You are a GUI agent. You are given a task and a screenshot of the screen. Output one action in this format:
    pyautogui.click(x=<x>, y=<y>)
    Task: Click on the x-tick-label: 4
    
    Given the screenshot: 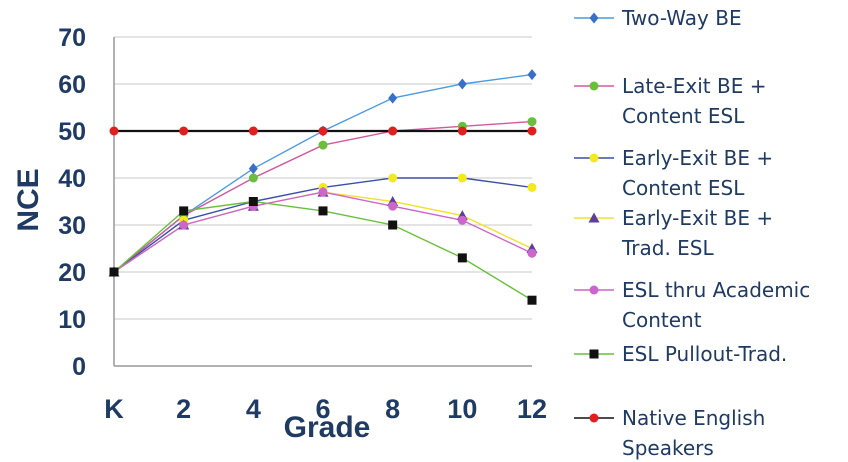 What is the action you would take?
    pyautogui.click(x=253, y=409)
    